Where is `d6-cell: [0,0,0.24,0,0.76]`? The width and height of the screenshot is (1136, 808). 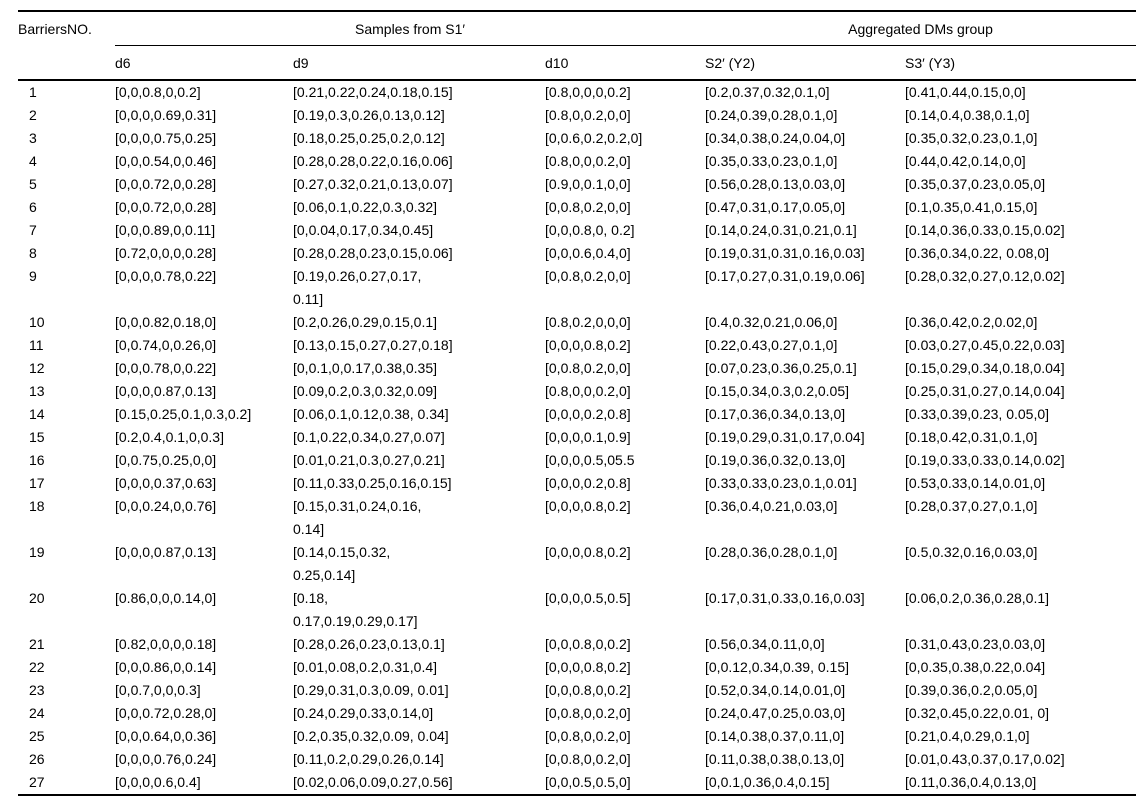 d6-cell: [0,0,0.24,0,0.76] is located at coordinates (166, 506).